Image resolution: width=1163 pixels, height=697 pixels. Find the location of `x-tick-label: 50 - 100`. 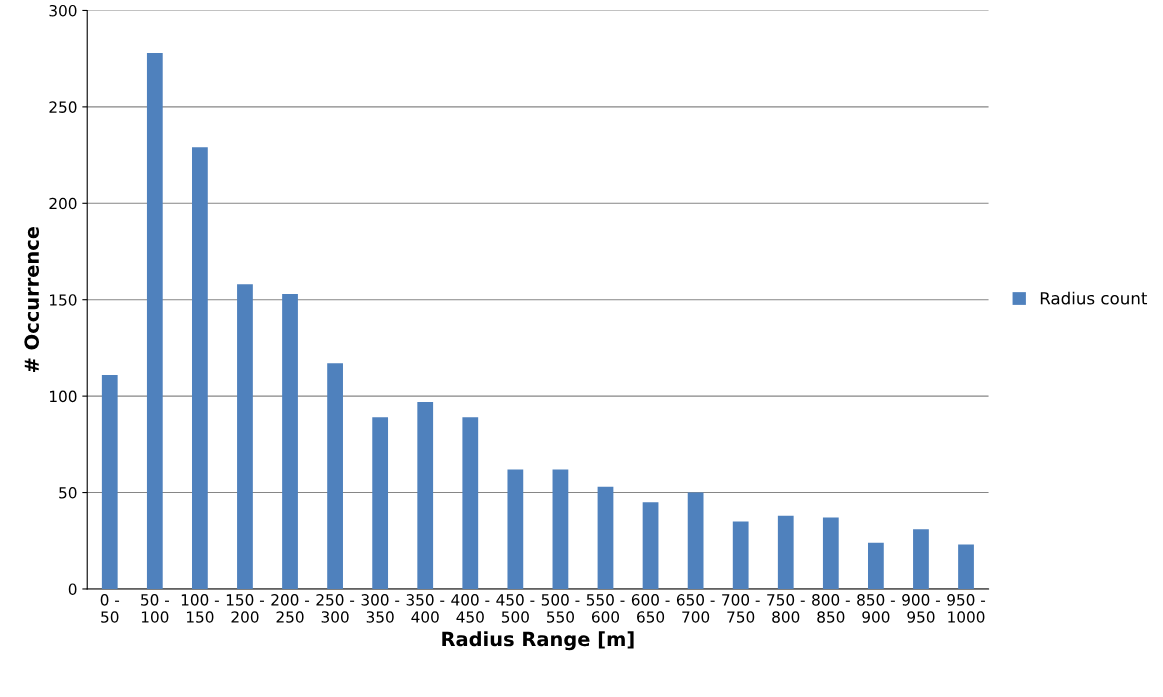

x-tick-label: 50 - 100 is located at coordinates (155, 608).